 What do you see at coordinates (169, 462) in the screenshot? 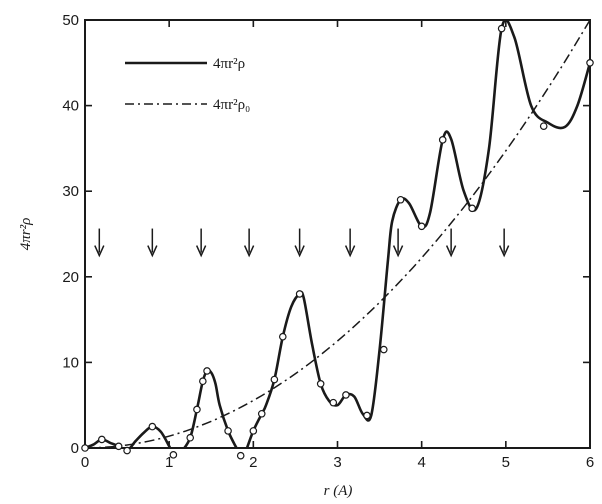
I see `x-tick-label: 1` at bounding box center [169, 462].